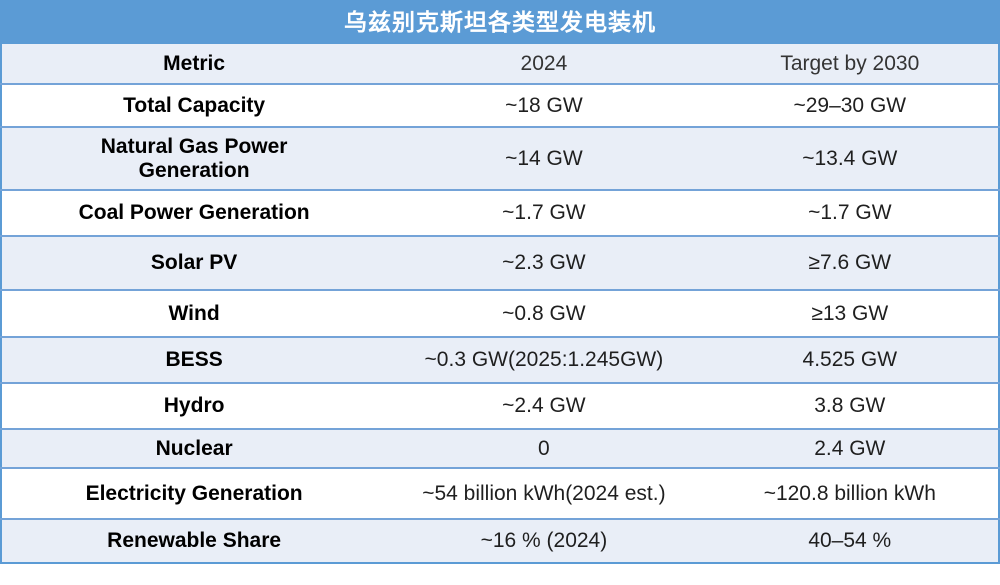 This screenshot has width=1000, height=585. What do you see at coordinates (544, 405) in the screenshot?
I see `value-2024: ~2.4 GW` at bounding box center [544, 405].